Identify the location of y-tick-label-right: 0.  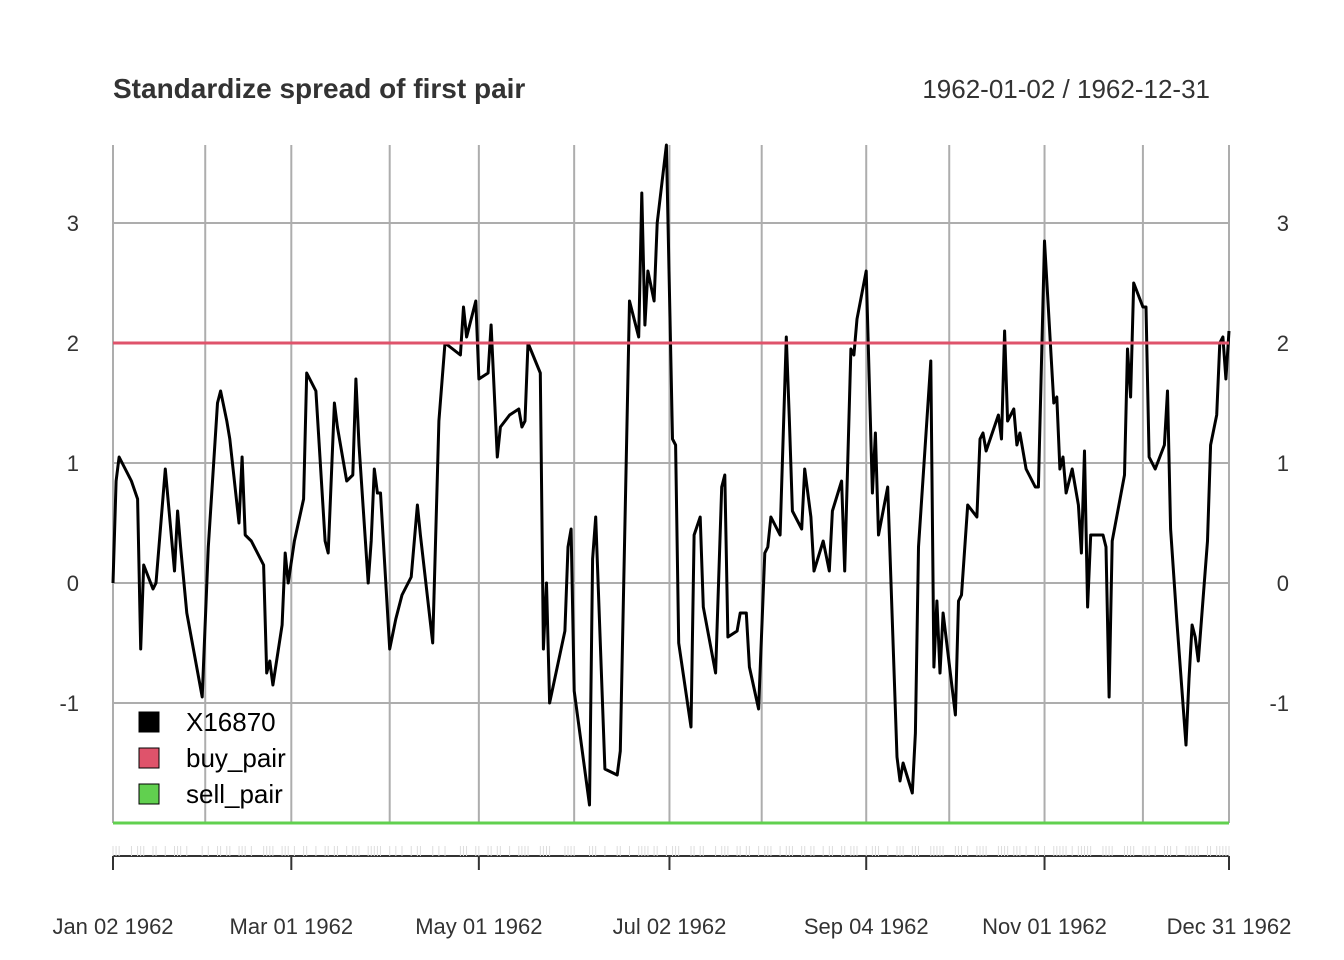
(1283, 583).